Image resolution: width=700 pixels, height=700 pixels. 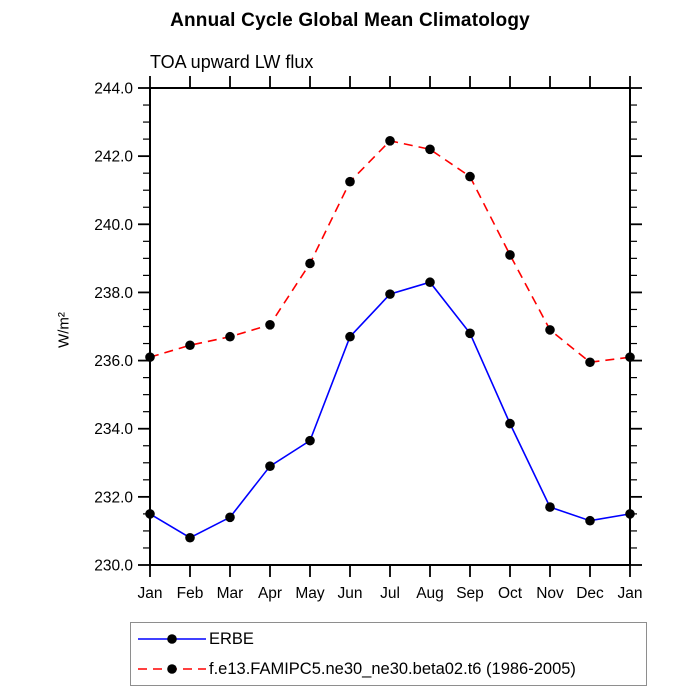 What do you see at coordinates (470, 593) in the screenshot?
I see `x-tick-label: Sep` at bounding box center [470, 593].